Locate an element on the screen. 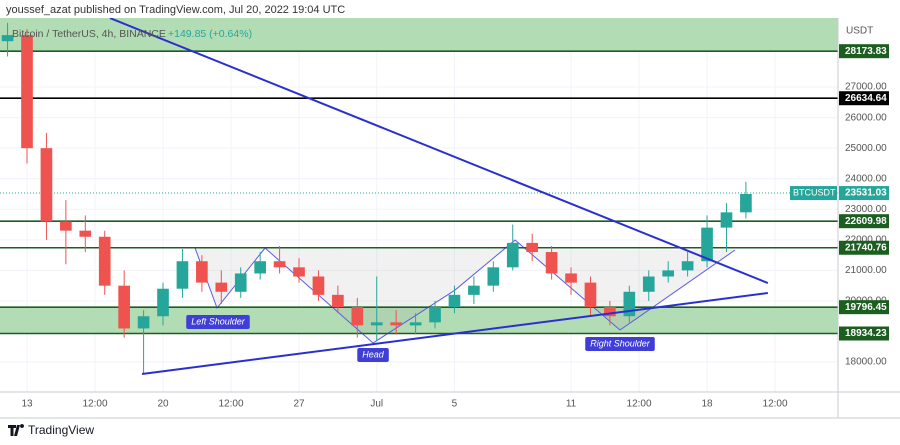 This screenshot has width=900, height=445. y-tick-label: 24000.00 is located at coordinates (866, 178).